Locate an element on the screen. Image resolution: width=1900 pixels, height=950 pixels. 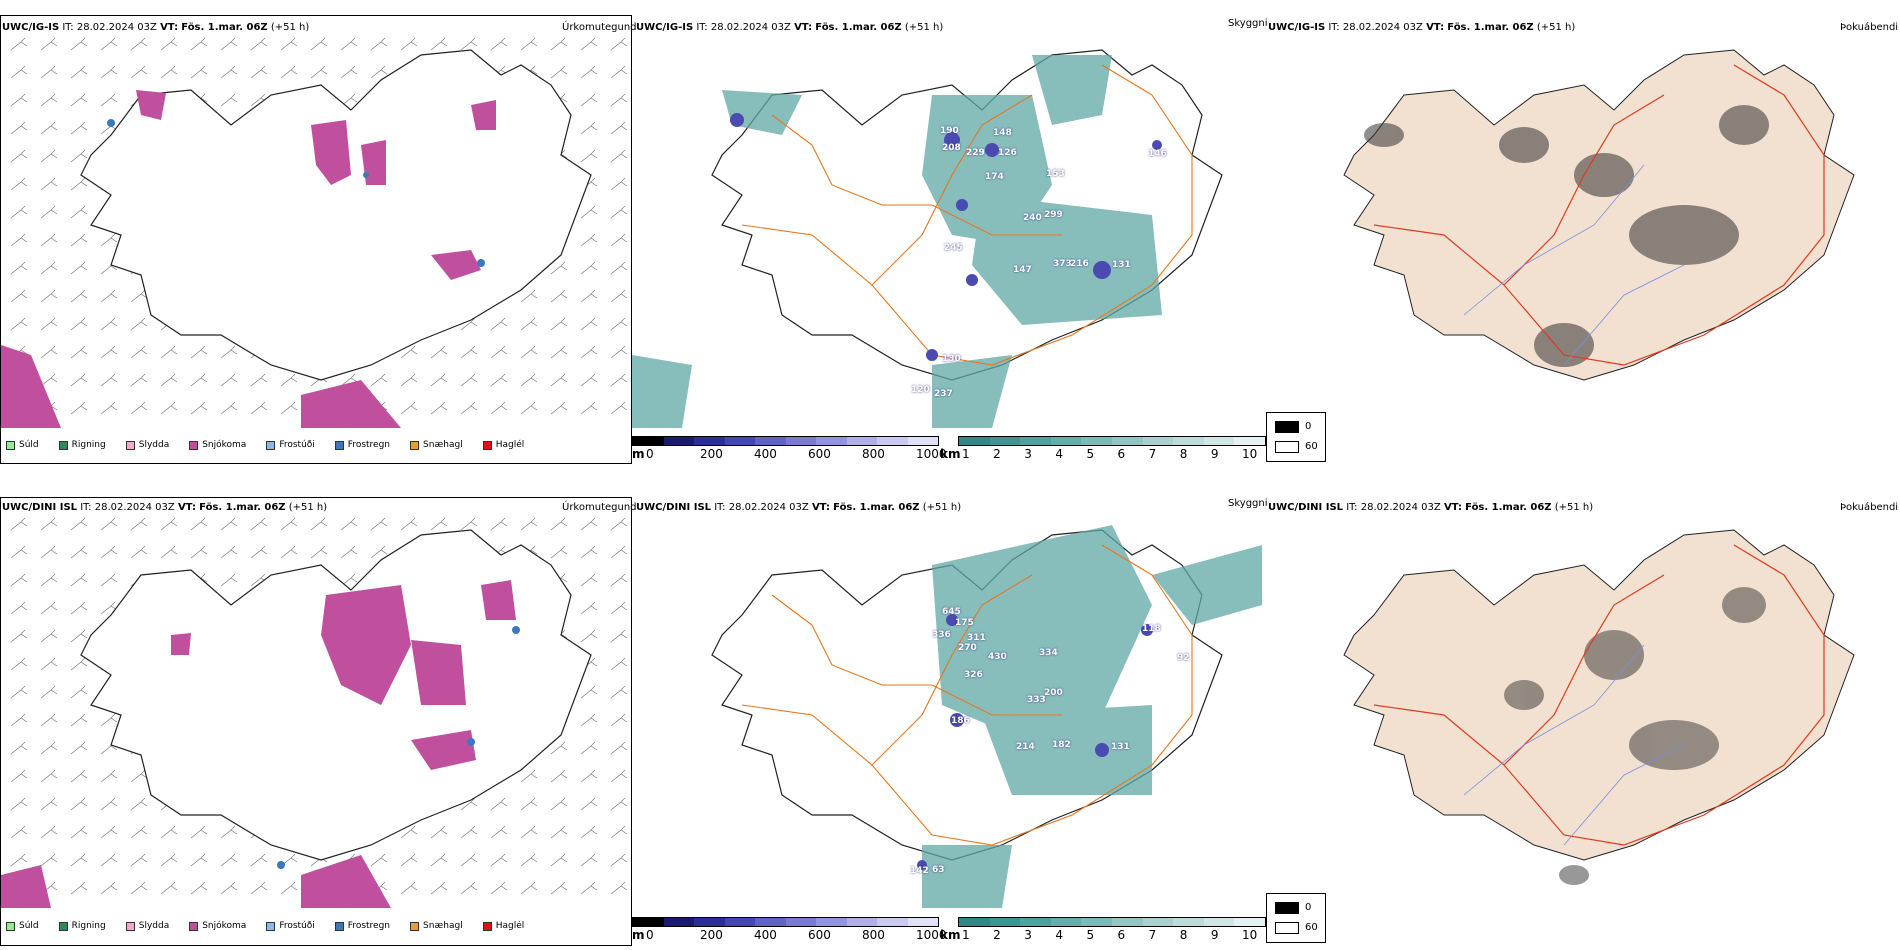
cloud-base-label: 146 is located at coordinates (1157, 154).